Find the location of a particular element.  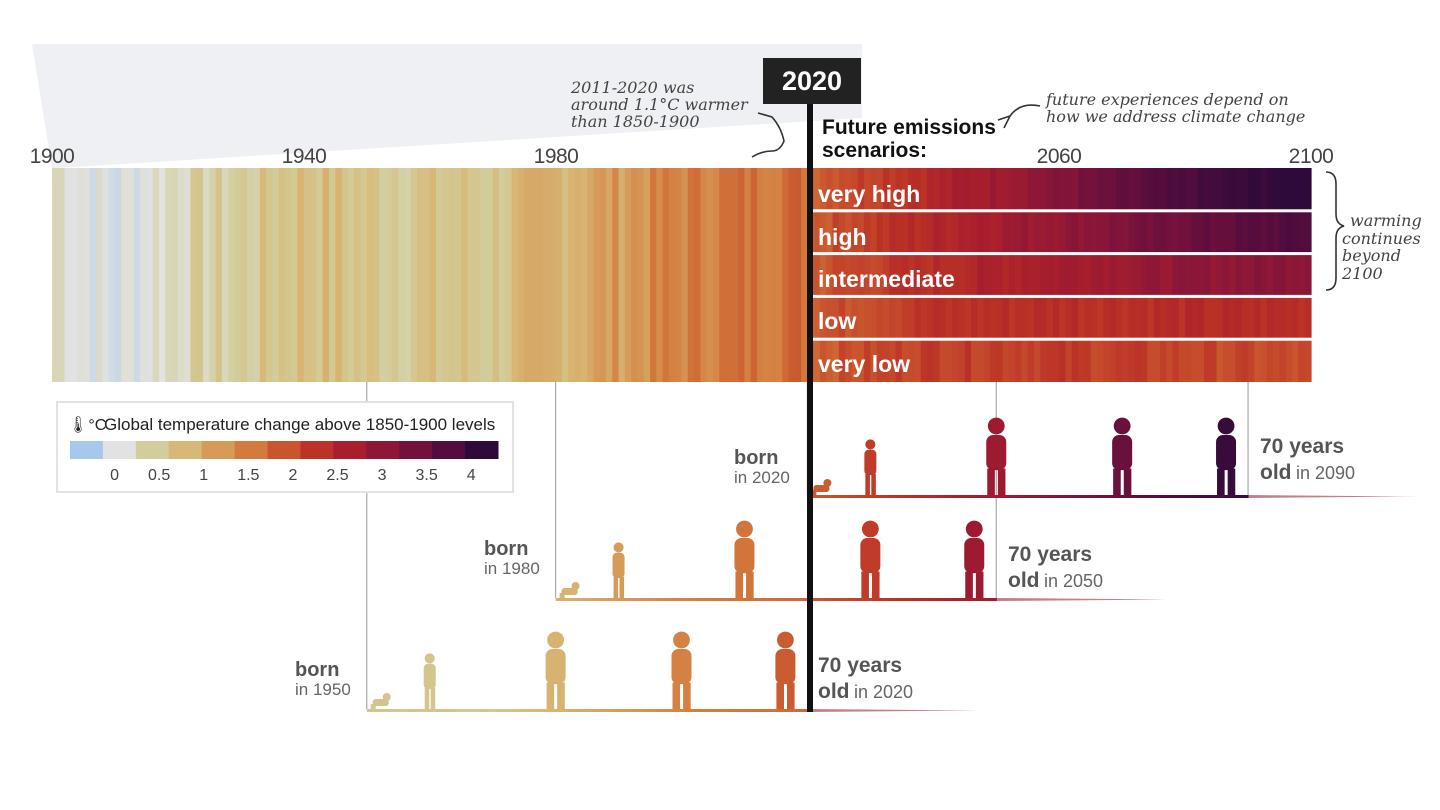

stripe-intermediate-2039 is located at coordinates (930, 275).